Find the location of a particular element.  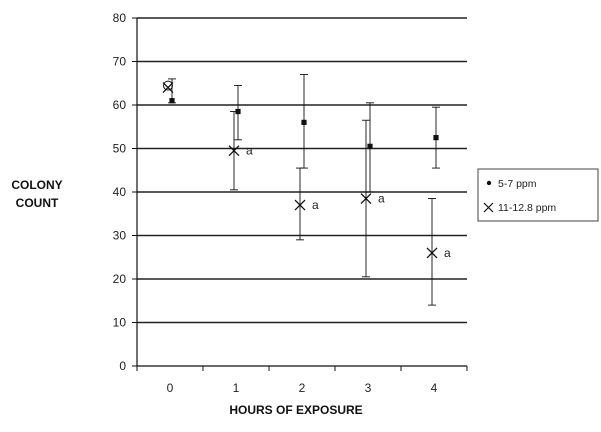

annotation-s2-4: a is located at coordinates (447, 253).